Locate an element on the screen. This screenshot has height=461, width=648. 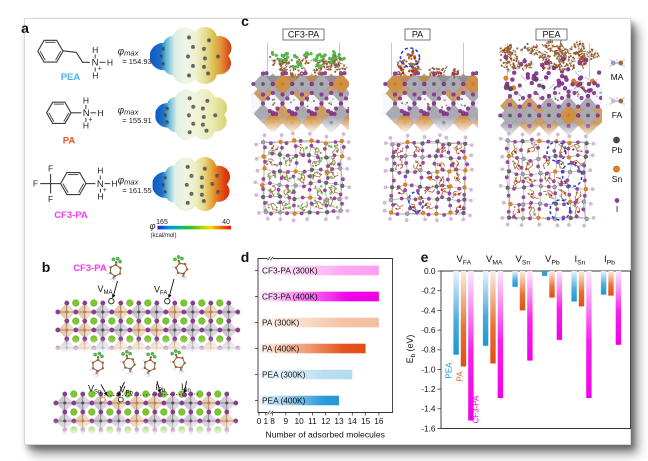
svg-text: Eb (eV) is located at coordinates (411, 349).